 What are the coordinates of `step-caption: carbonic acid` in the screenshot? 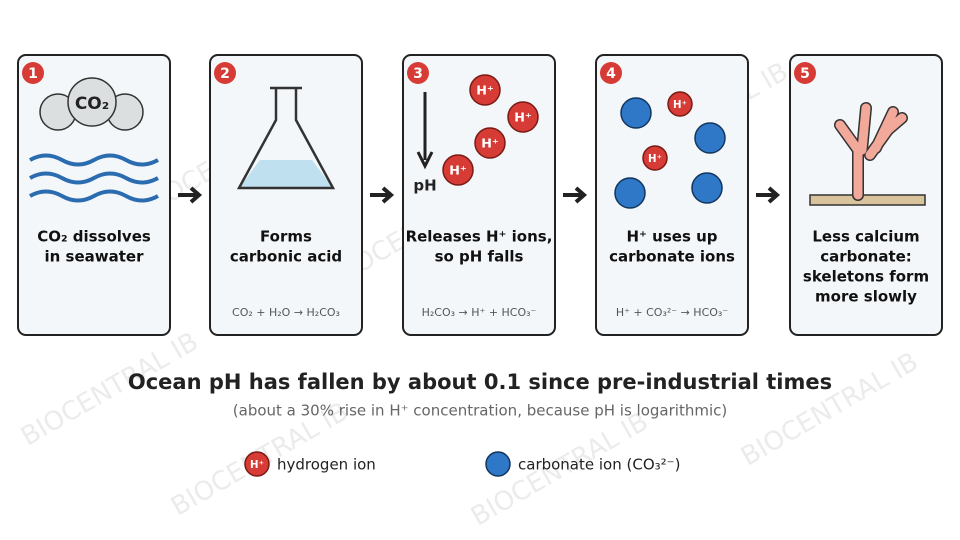 It's located at (286, 257).